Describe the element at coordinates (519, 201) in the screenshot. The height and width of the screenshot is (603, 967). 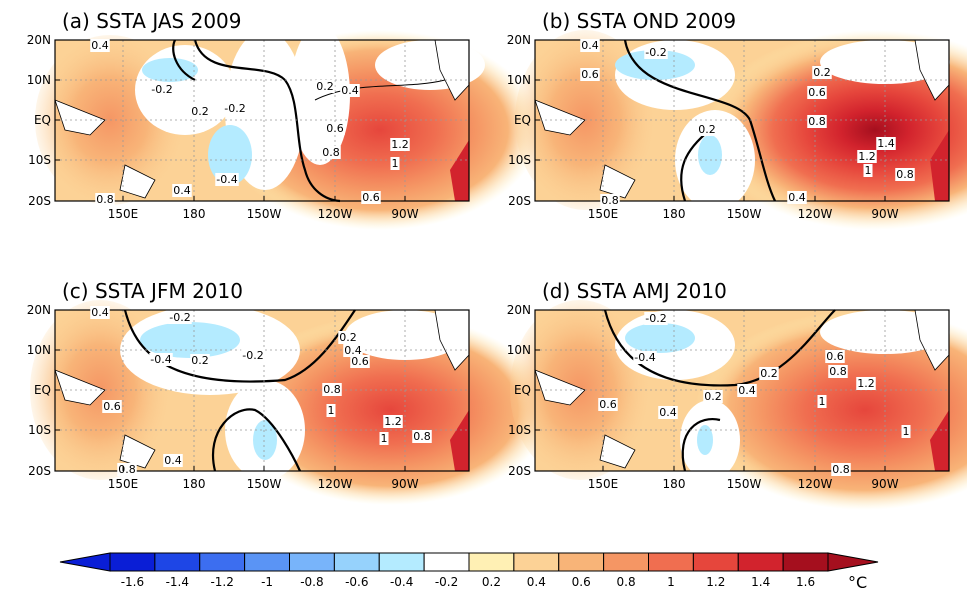
I see `lat-tick-label: 20S` at that location.